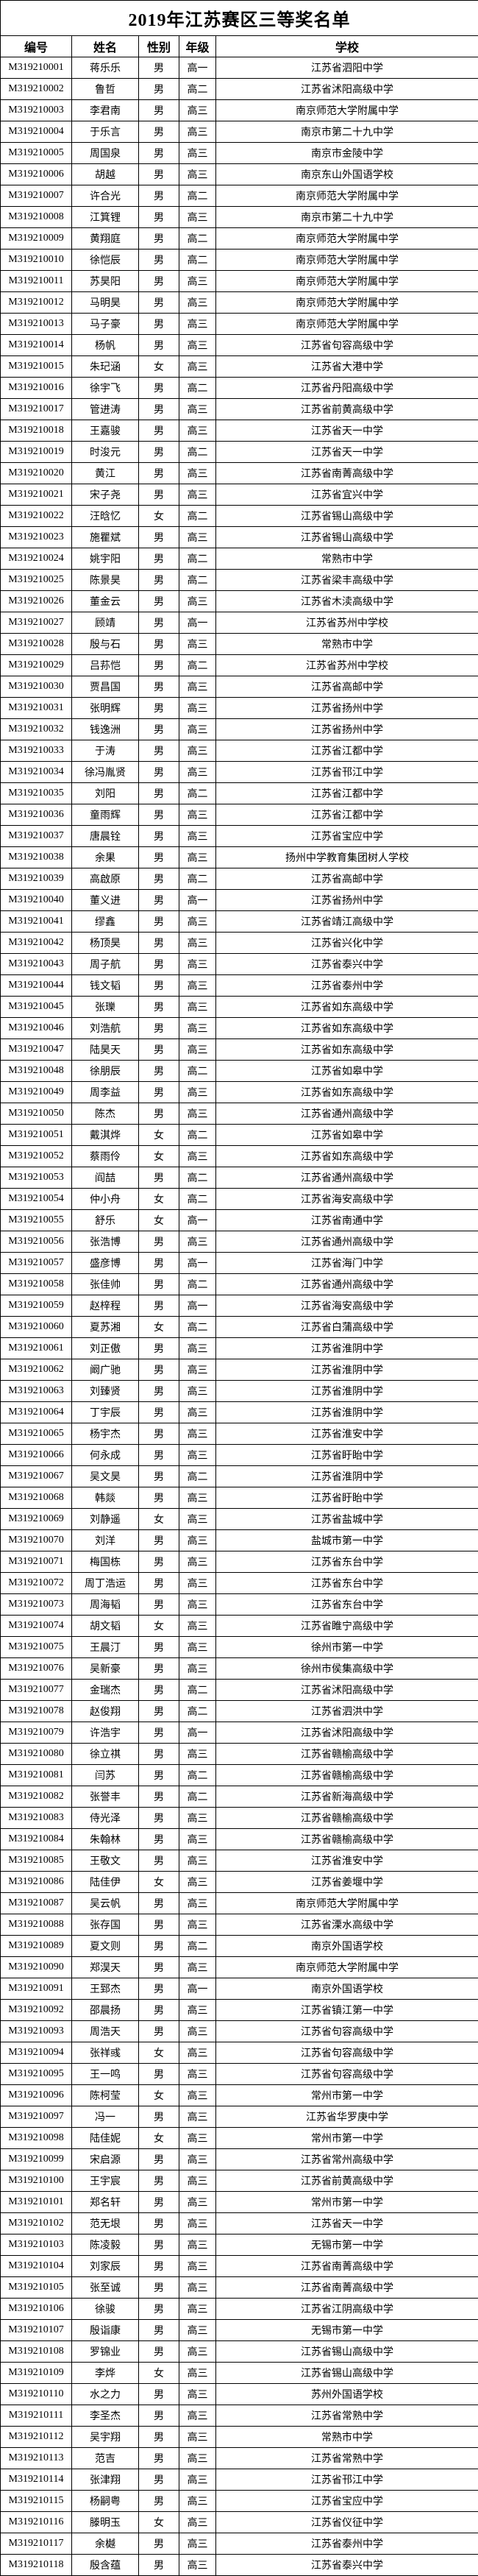  I want to click on header-row: 编号 姓名 性别 年级 学校, so click(239, 46).